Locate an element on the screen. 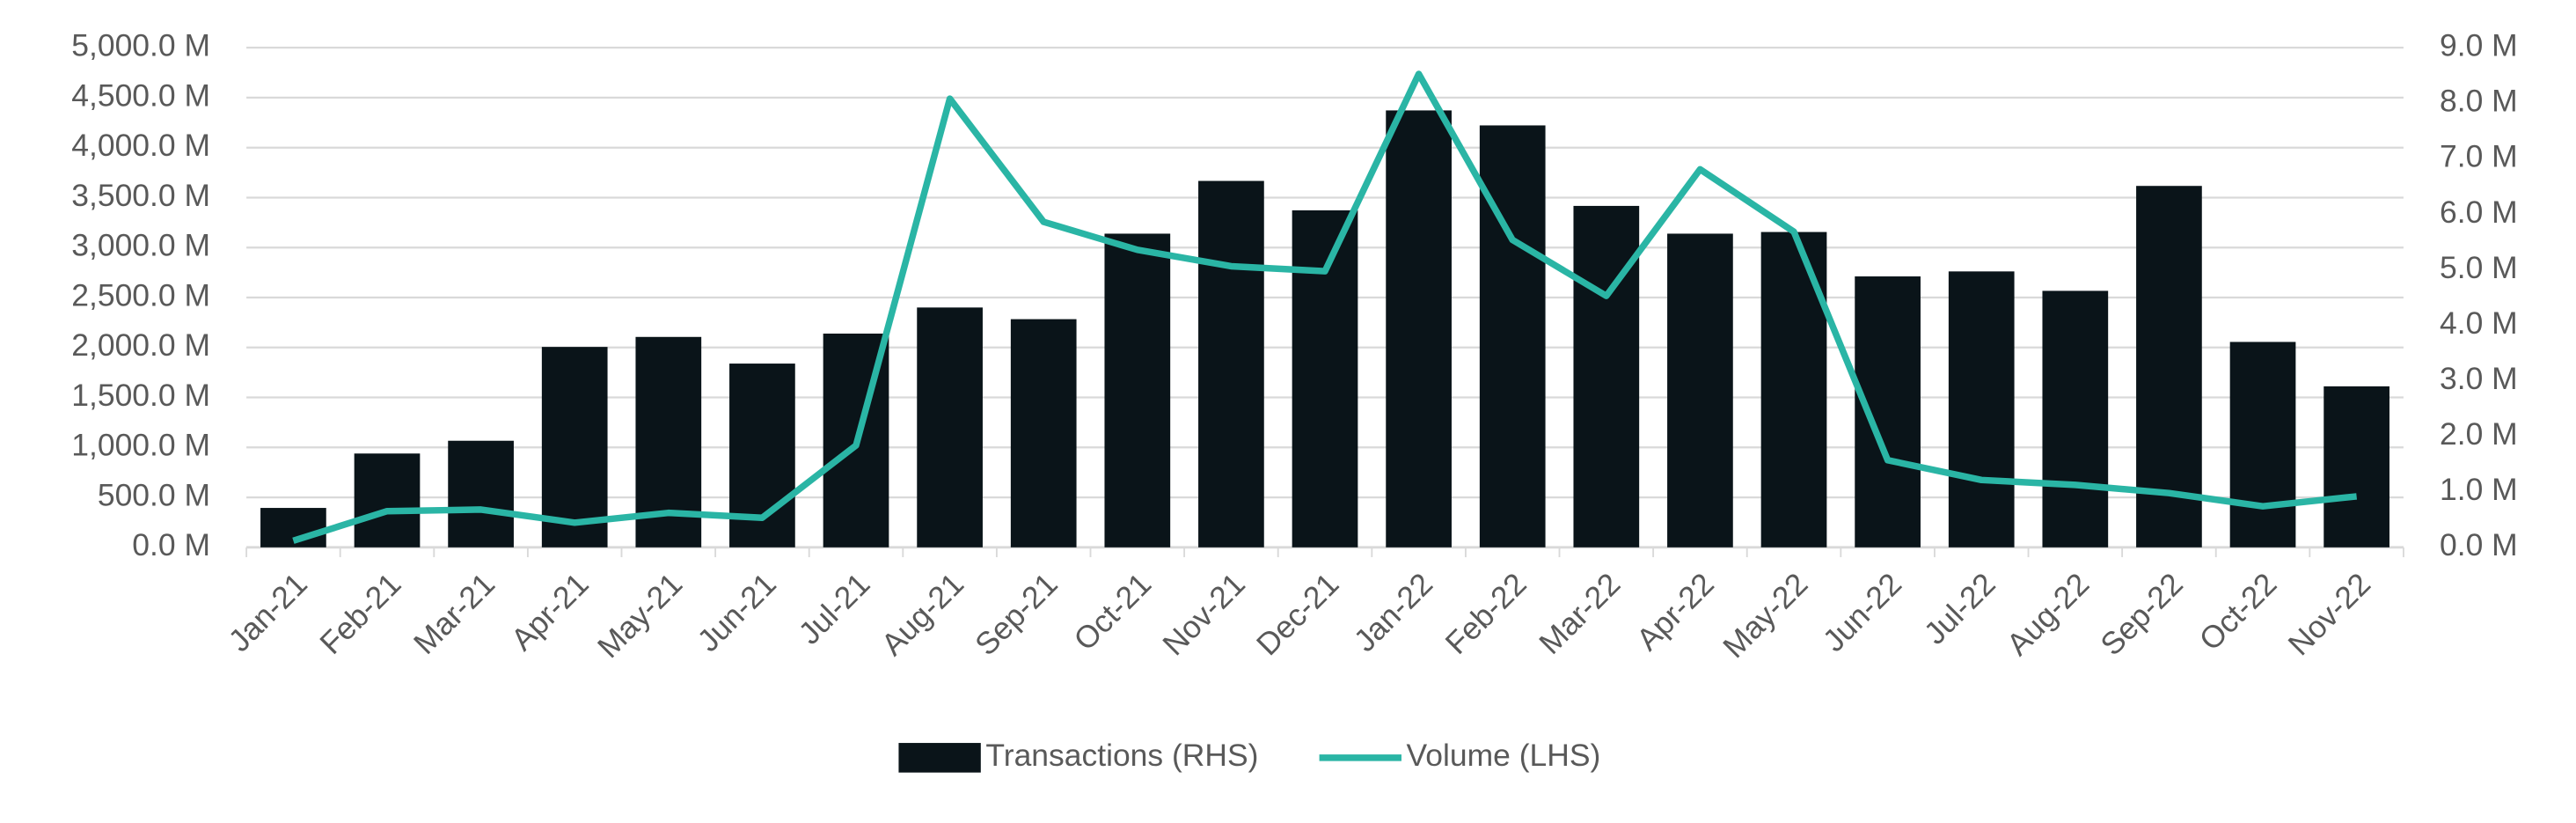 The width and height of the screenshot is (2576, 823). x-tick-label: Nov-22 is located at coordinates (2329, 614).